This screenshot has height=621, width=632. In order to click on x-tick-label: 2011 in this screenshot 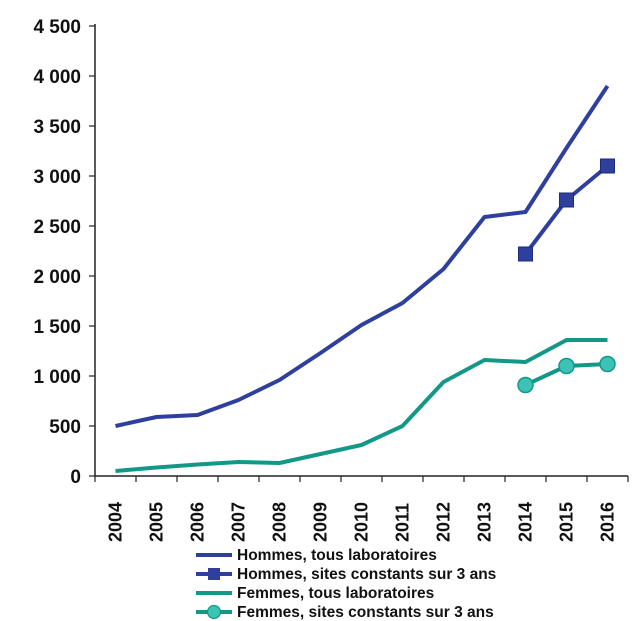, I will do `click(403, 522)`.